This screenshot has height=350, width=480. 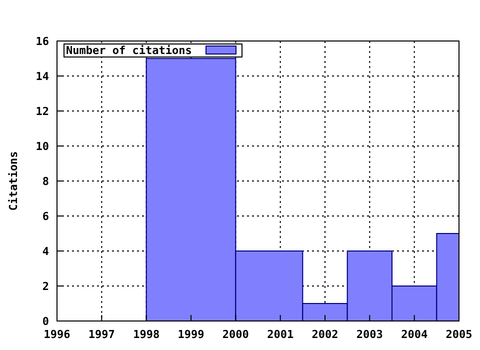 I want to click on x-tick-label: 2005, so click(x=459, y=334).